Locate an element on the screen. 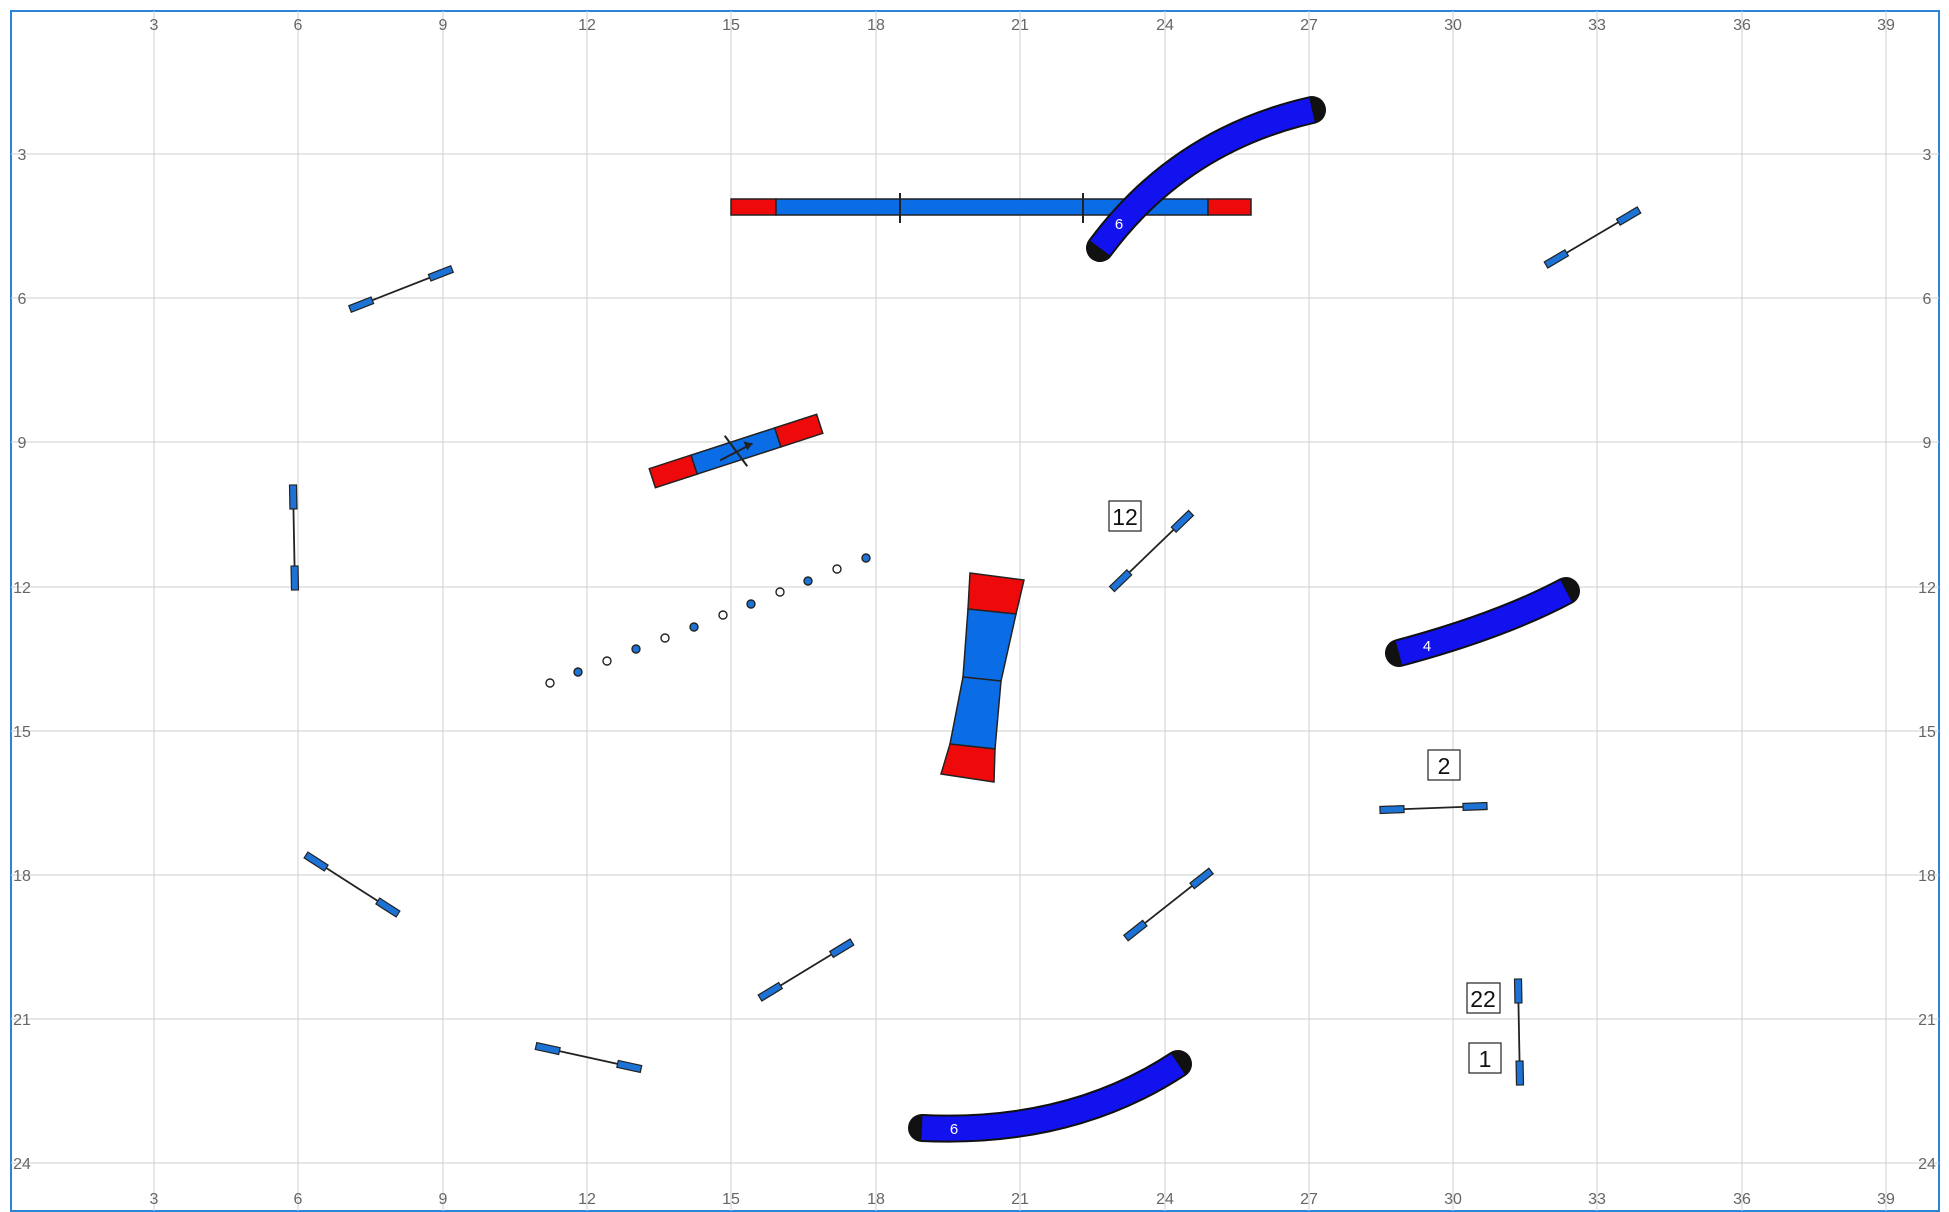  x-tick-label-top: 27 is located at coordinates (1309, 25).